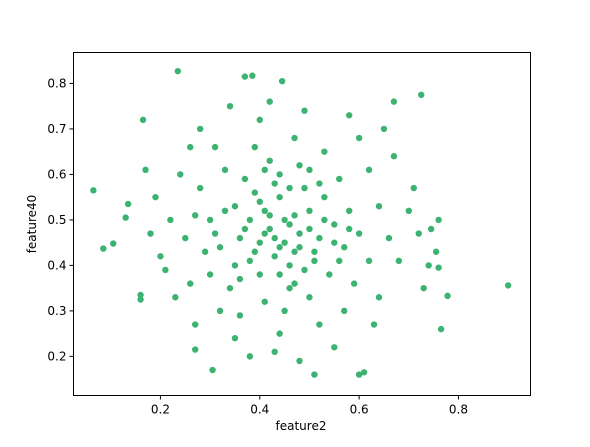  Describe the element at coordinates (359, 410) in the screenshot. I see `x-tick-label: 0.6` at that location.